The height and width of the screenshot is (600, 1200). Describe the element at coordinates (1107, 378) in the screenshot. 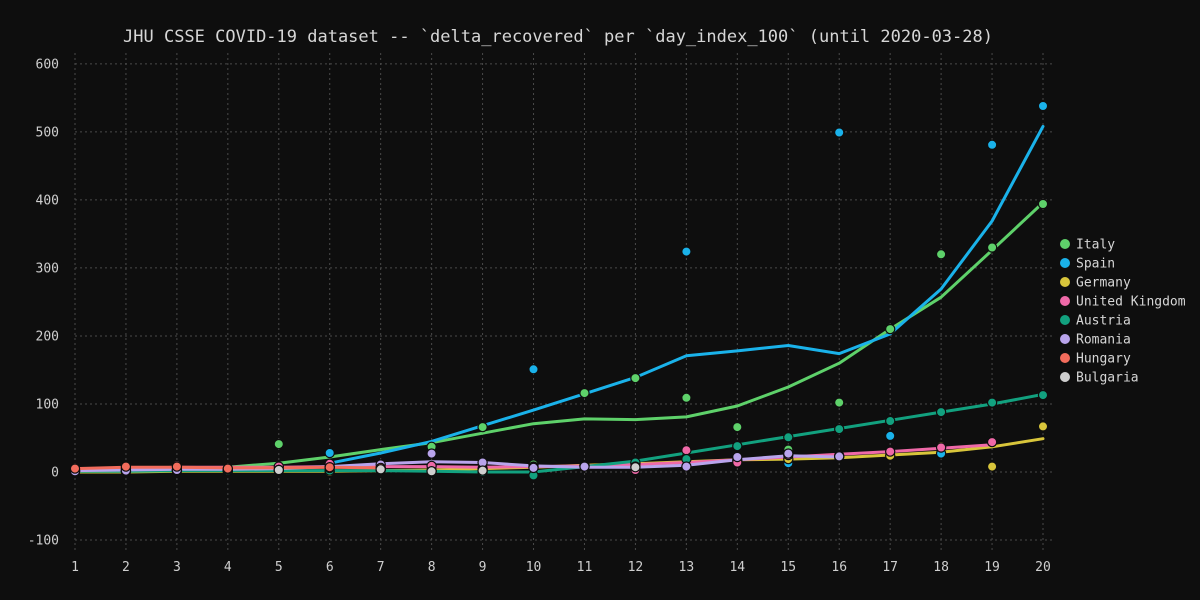

I see `legend-label-bulgaria: Bulgaria` at that location.